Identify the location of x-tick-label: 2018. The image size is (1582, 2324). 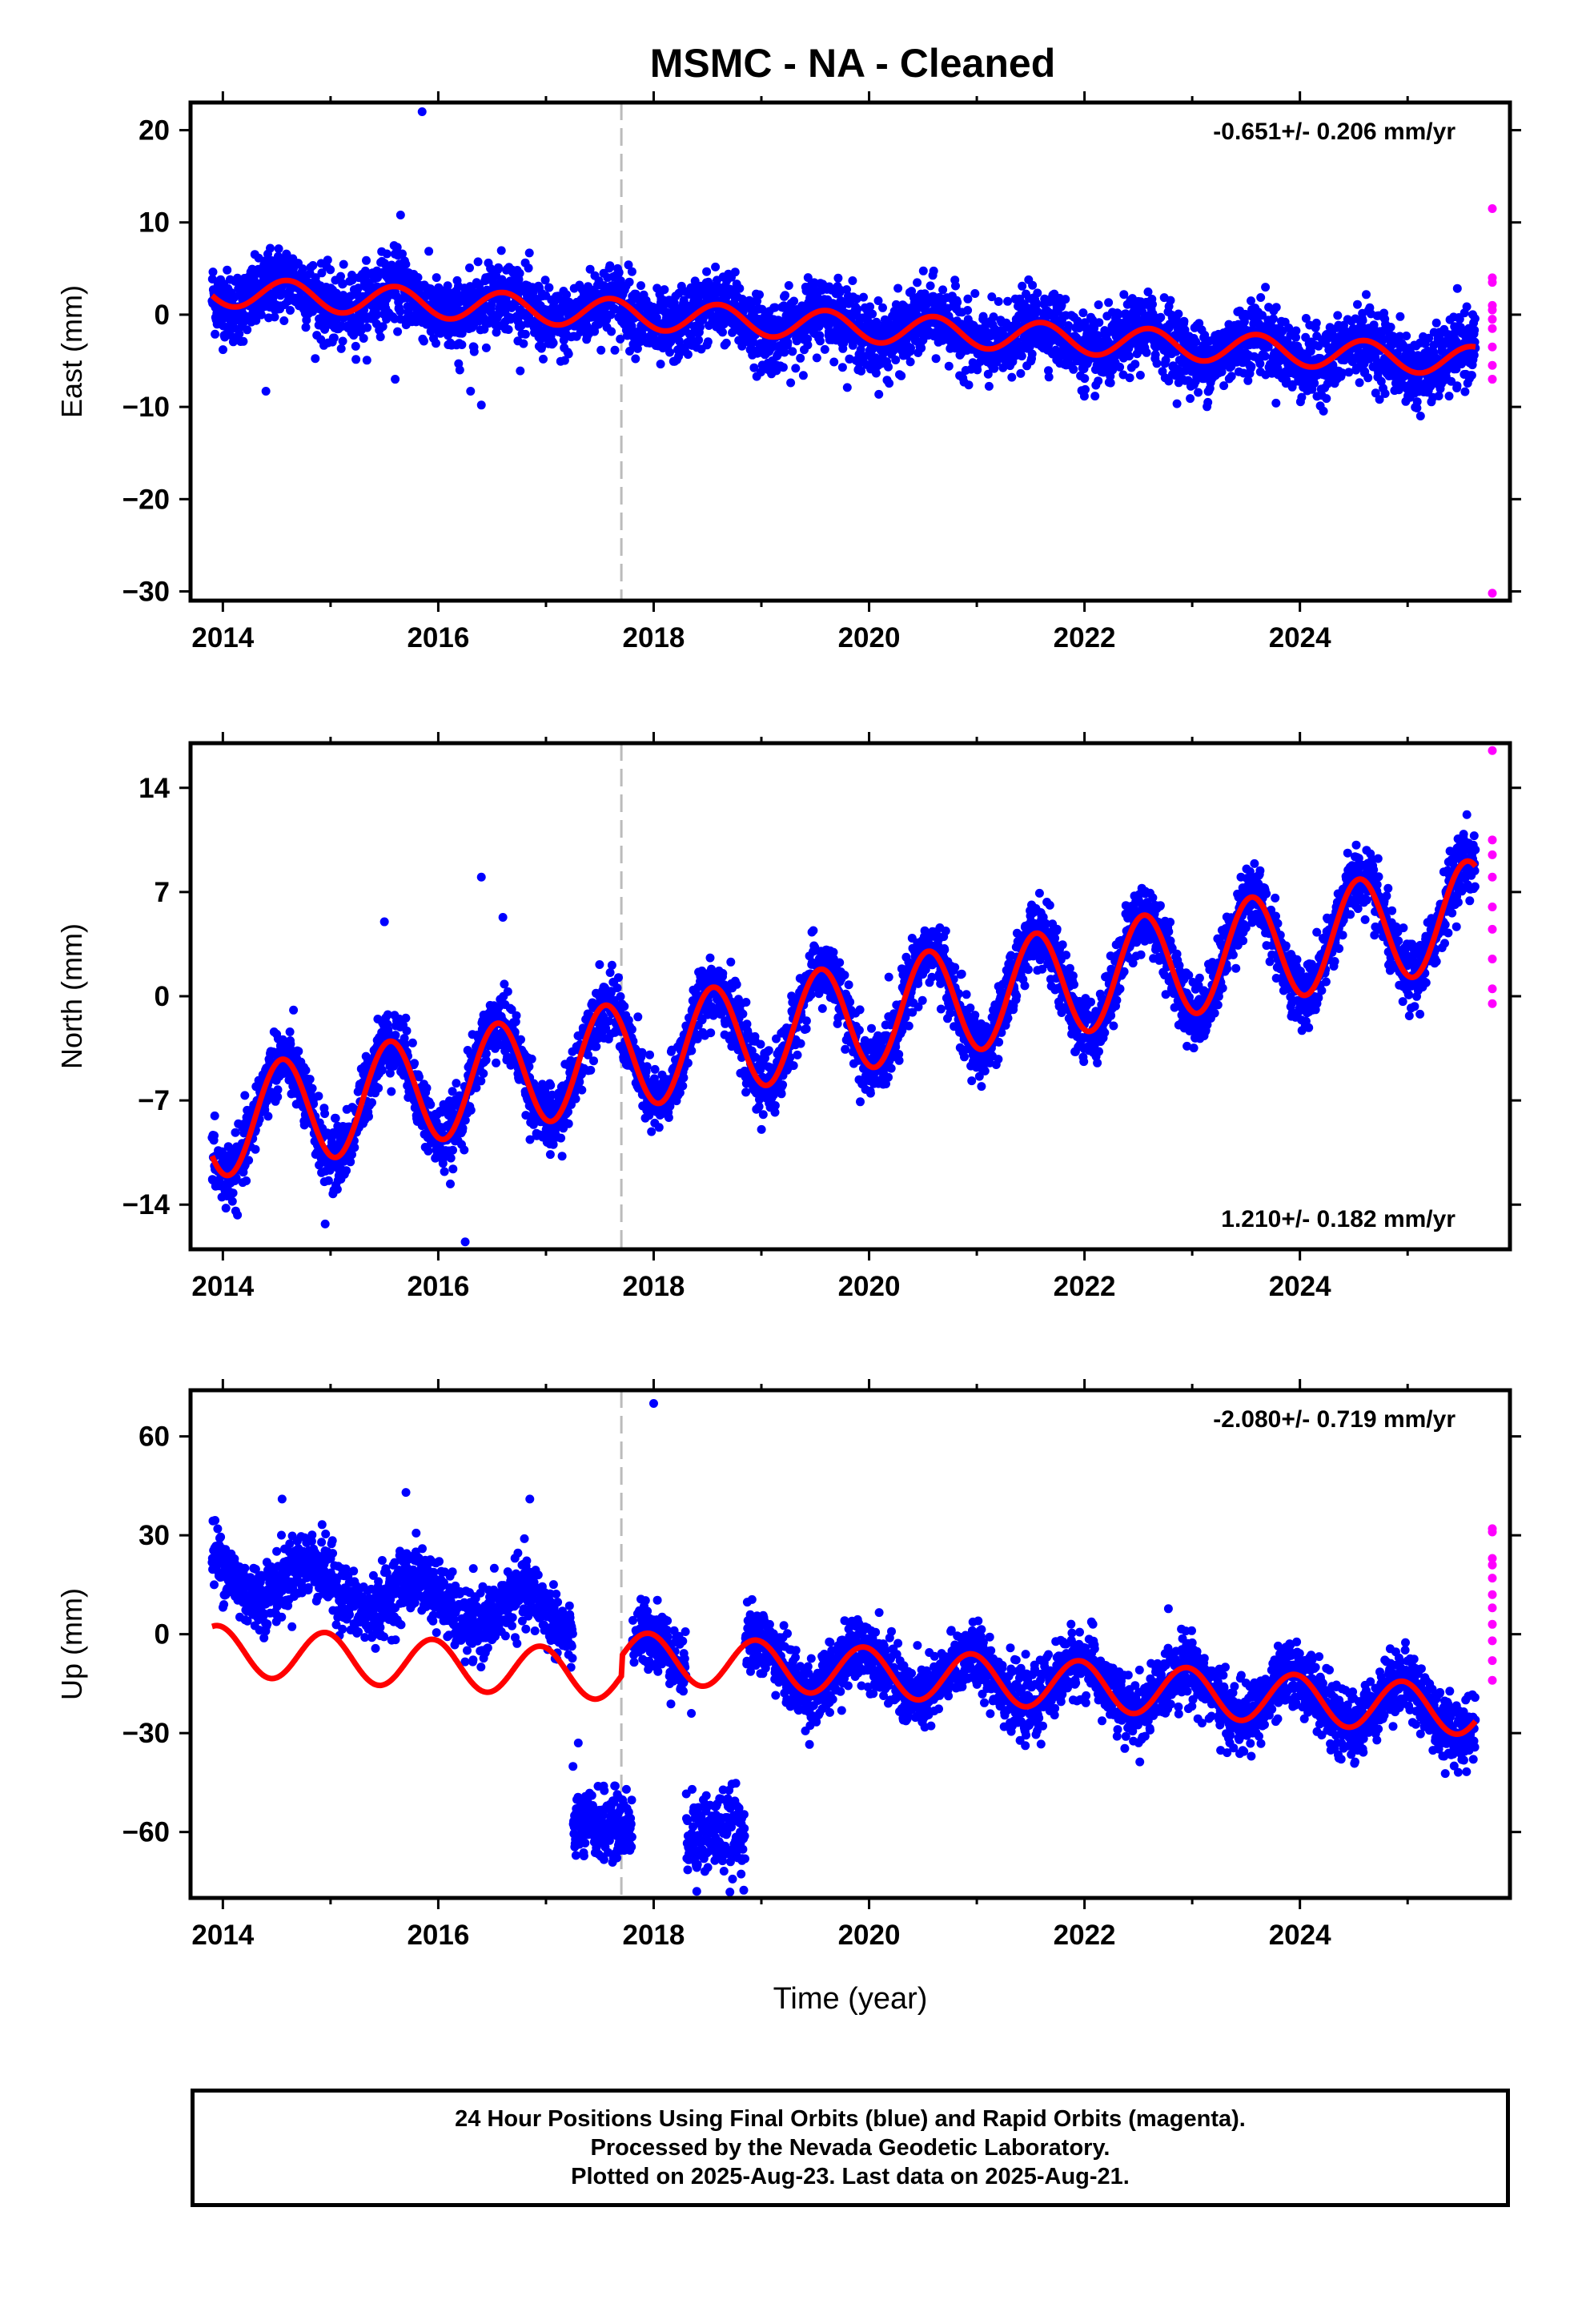
(654, 637).